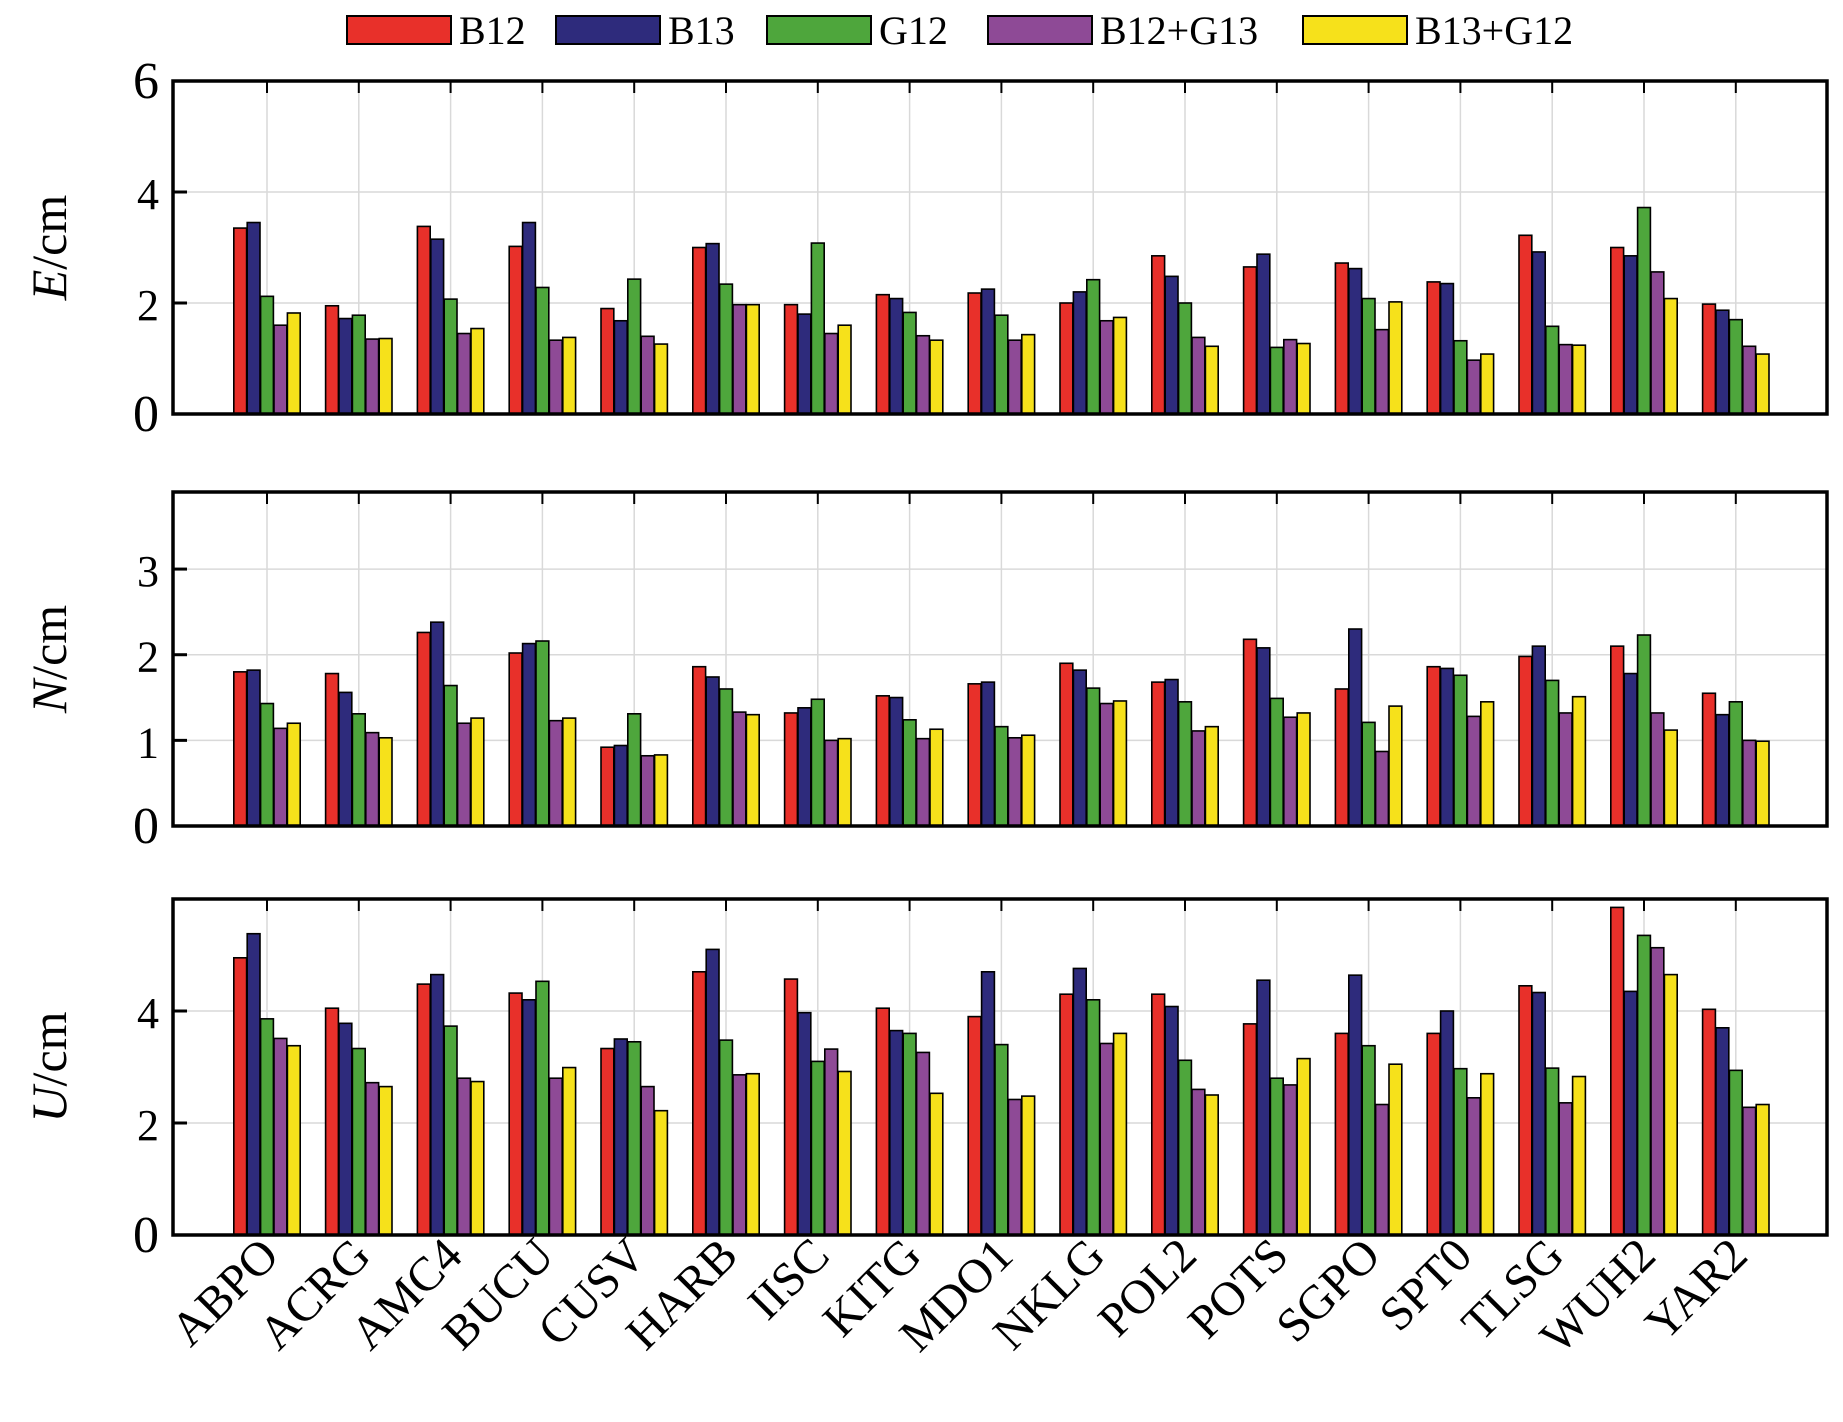  What do you see at coordinates (699, 1103) in the screenshot?
I see `bar-harb-b12` at bounding box center [699, 1103].